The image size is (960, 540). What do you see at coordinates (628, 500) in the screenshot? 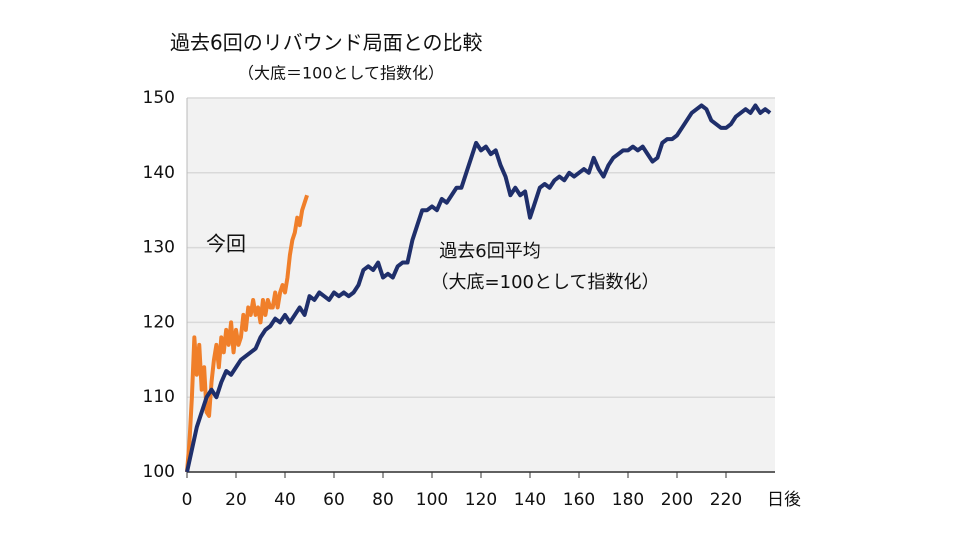
I see `x-tick-label: 180` at bounding box center [628, 500].